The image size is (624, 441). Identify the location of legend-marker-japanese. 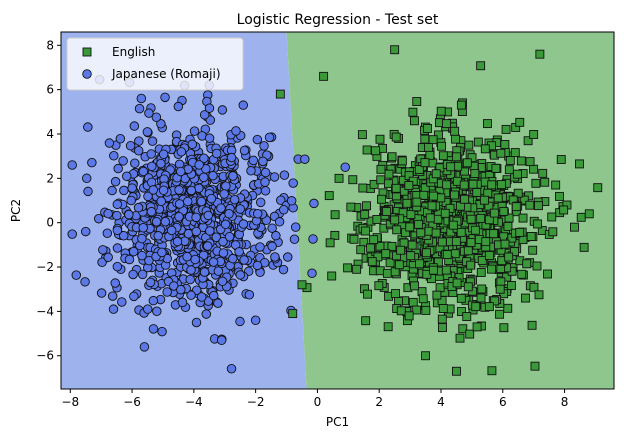
(87, 74).